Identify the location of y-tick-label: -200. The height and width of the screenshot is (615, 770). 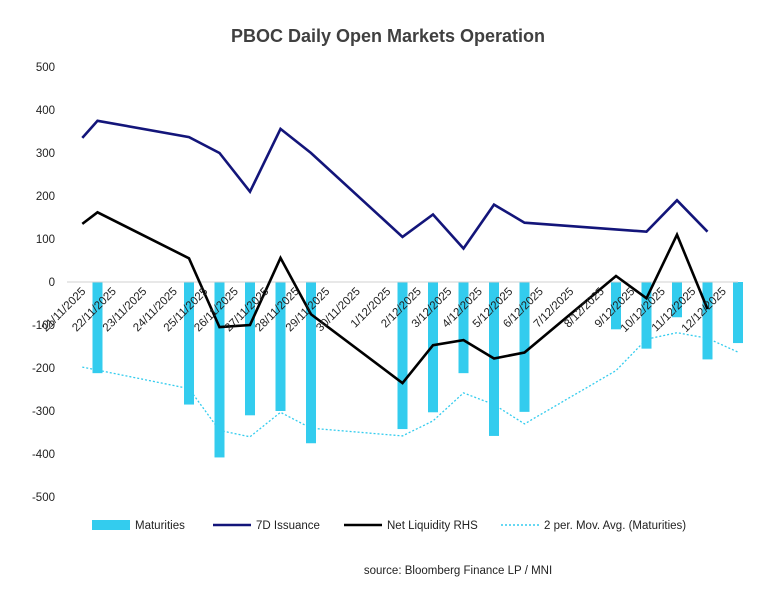
(43, 369).